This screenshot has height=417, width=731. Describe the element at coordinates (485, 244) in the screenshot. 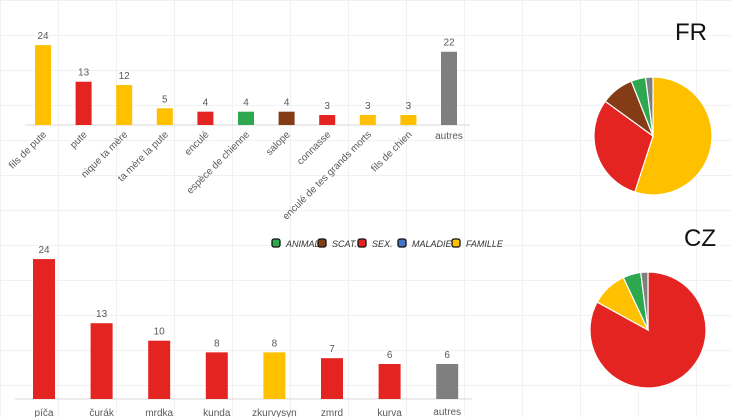

I see `legend-label: FAMILLE` at that location.